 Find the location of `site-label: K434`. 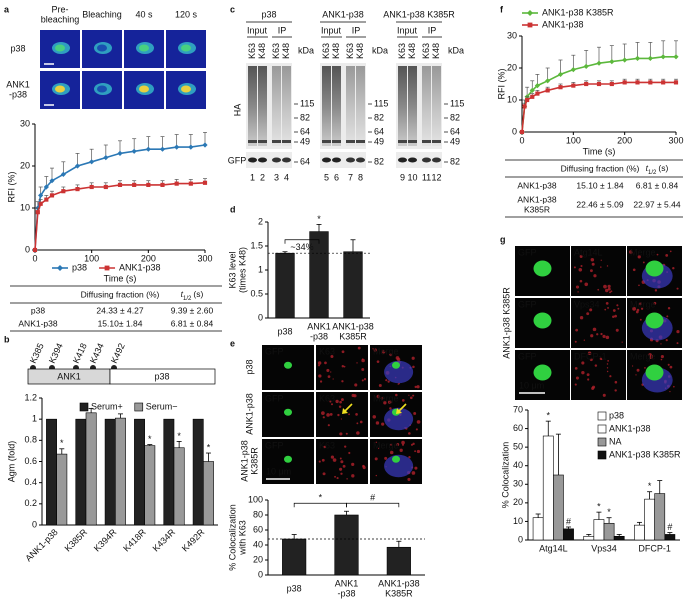

site-label: K434 is located at coordinates (97, 353).